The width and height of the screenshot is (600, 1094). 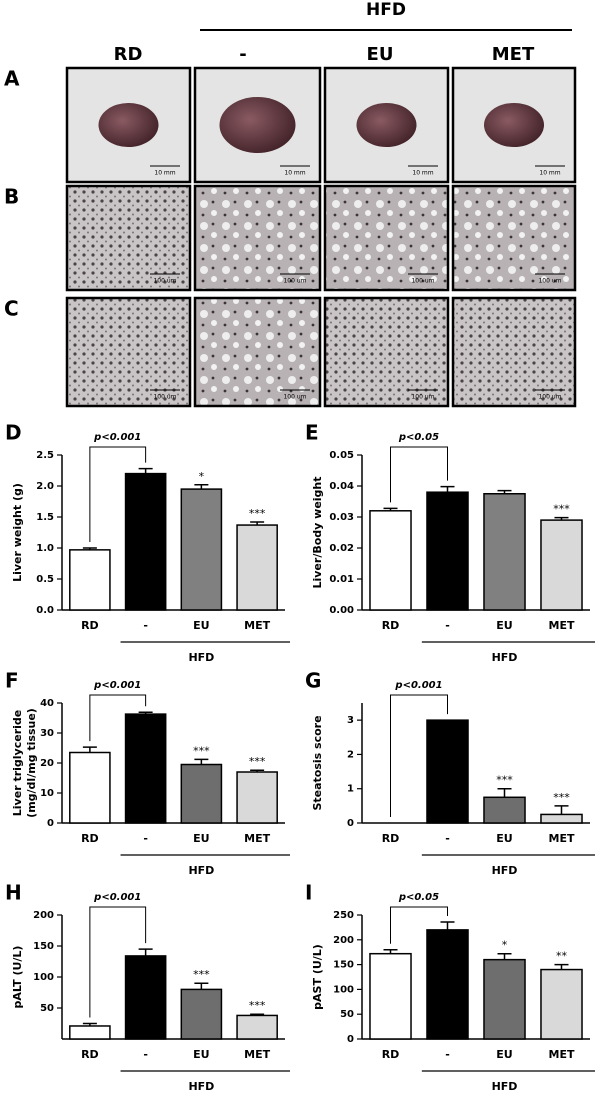 I want to click on panel-letter: I, so click(x=308, y=893).